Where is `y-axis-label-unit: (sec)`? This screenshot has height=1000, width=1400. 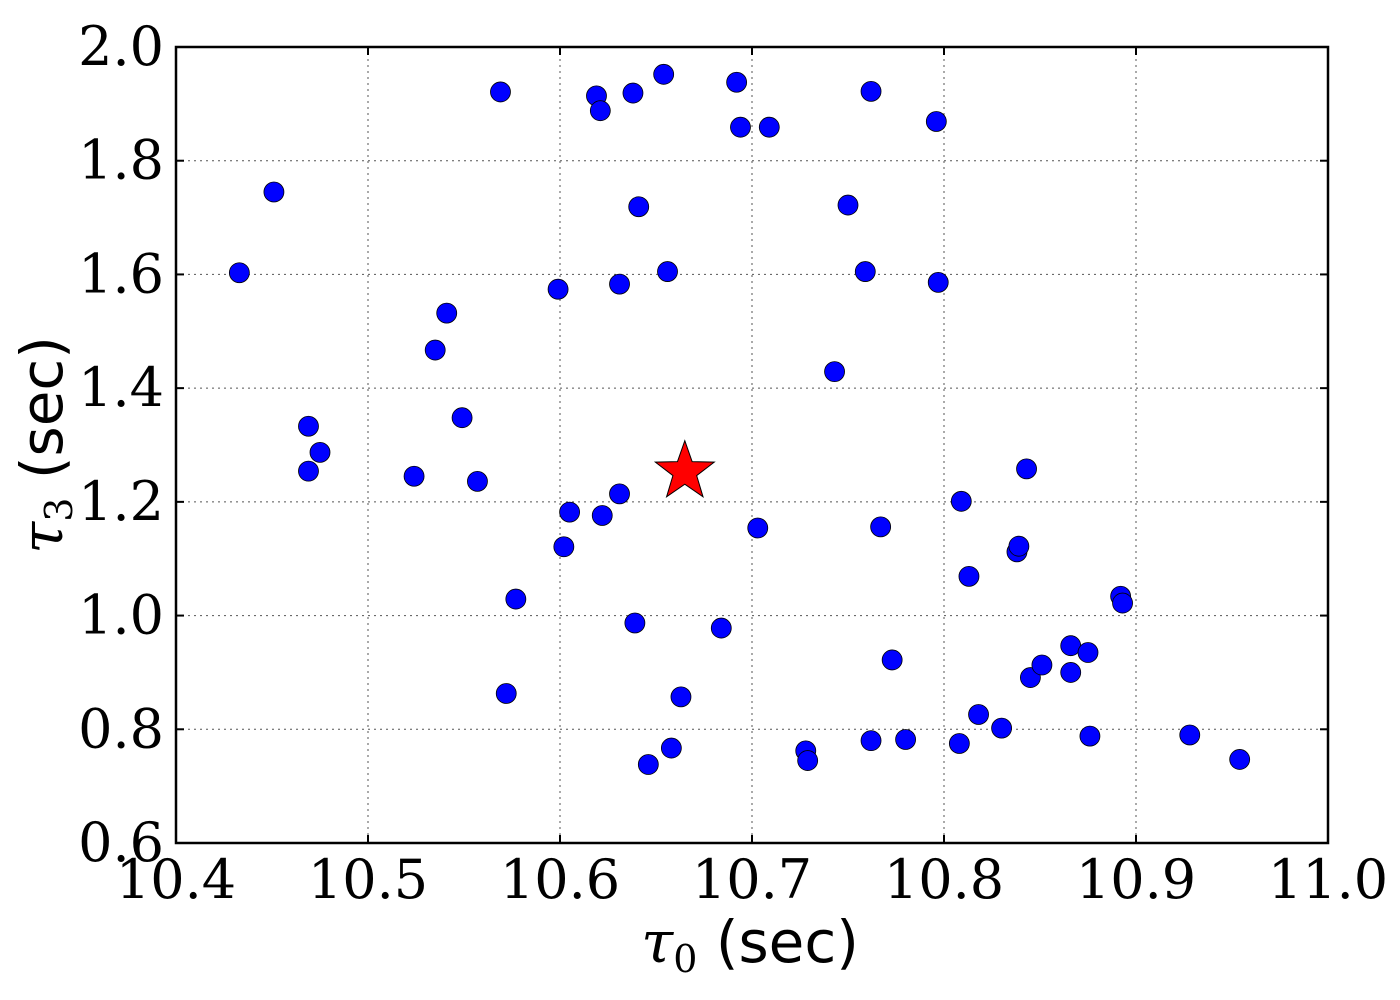 y-axis-label-unit: (sec) is located at coordinates (42, 416).